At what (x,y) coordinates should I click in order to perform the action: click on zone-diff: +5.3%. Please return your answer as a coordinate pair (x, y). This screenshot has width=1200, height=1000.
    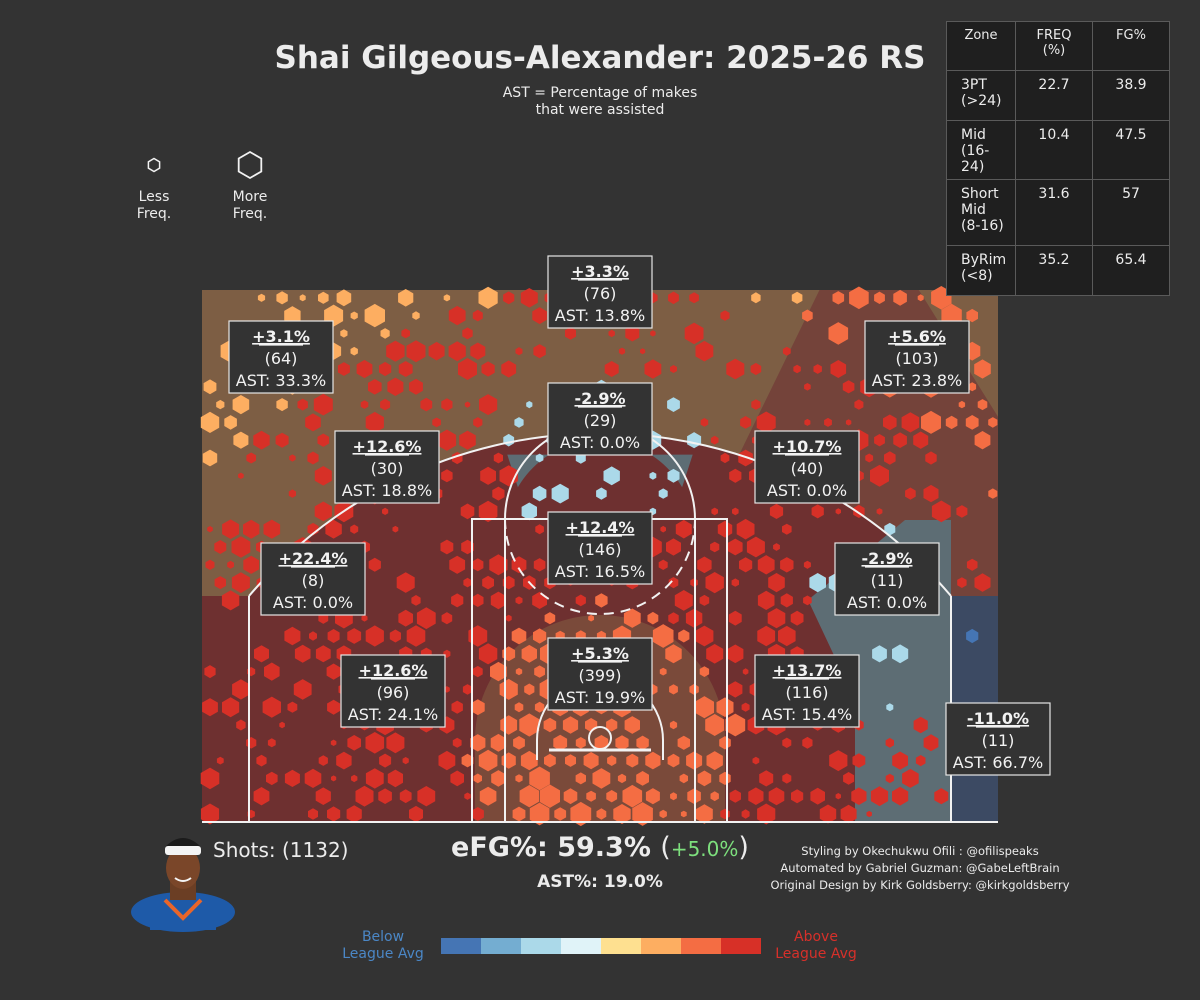
    Looking at the image, I should click on (600, 653).